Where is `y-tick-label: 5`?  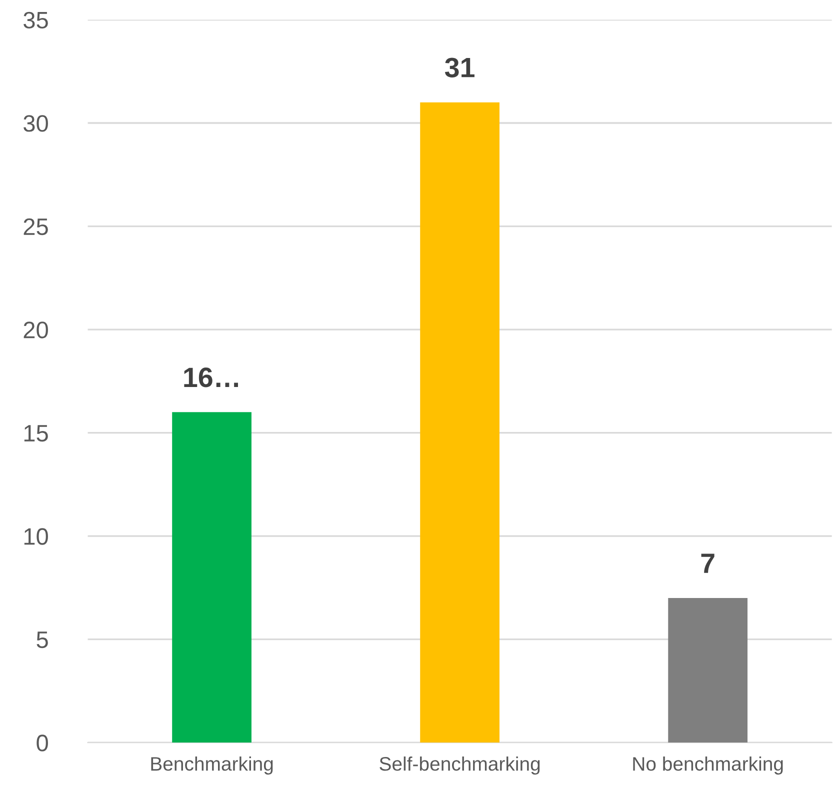 y-tick-label: 5 is located at coordinates (42, 640).